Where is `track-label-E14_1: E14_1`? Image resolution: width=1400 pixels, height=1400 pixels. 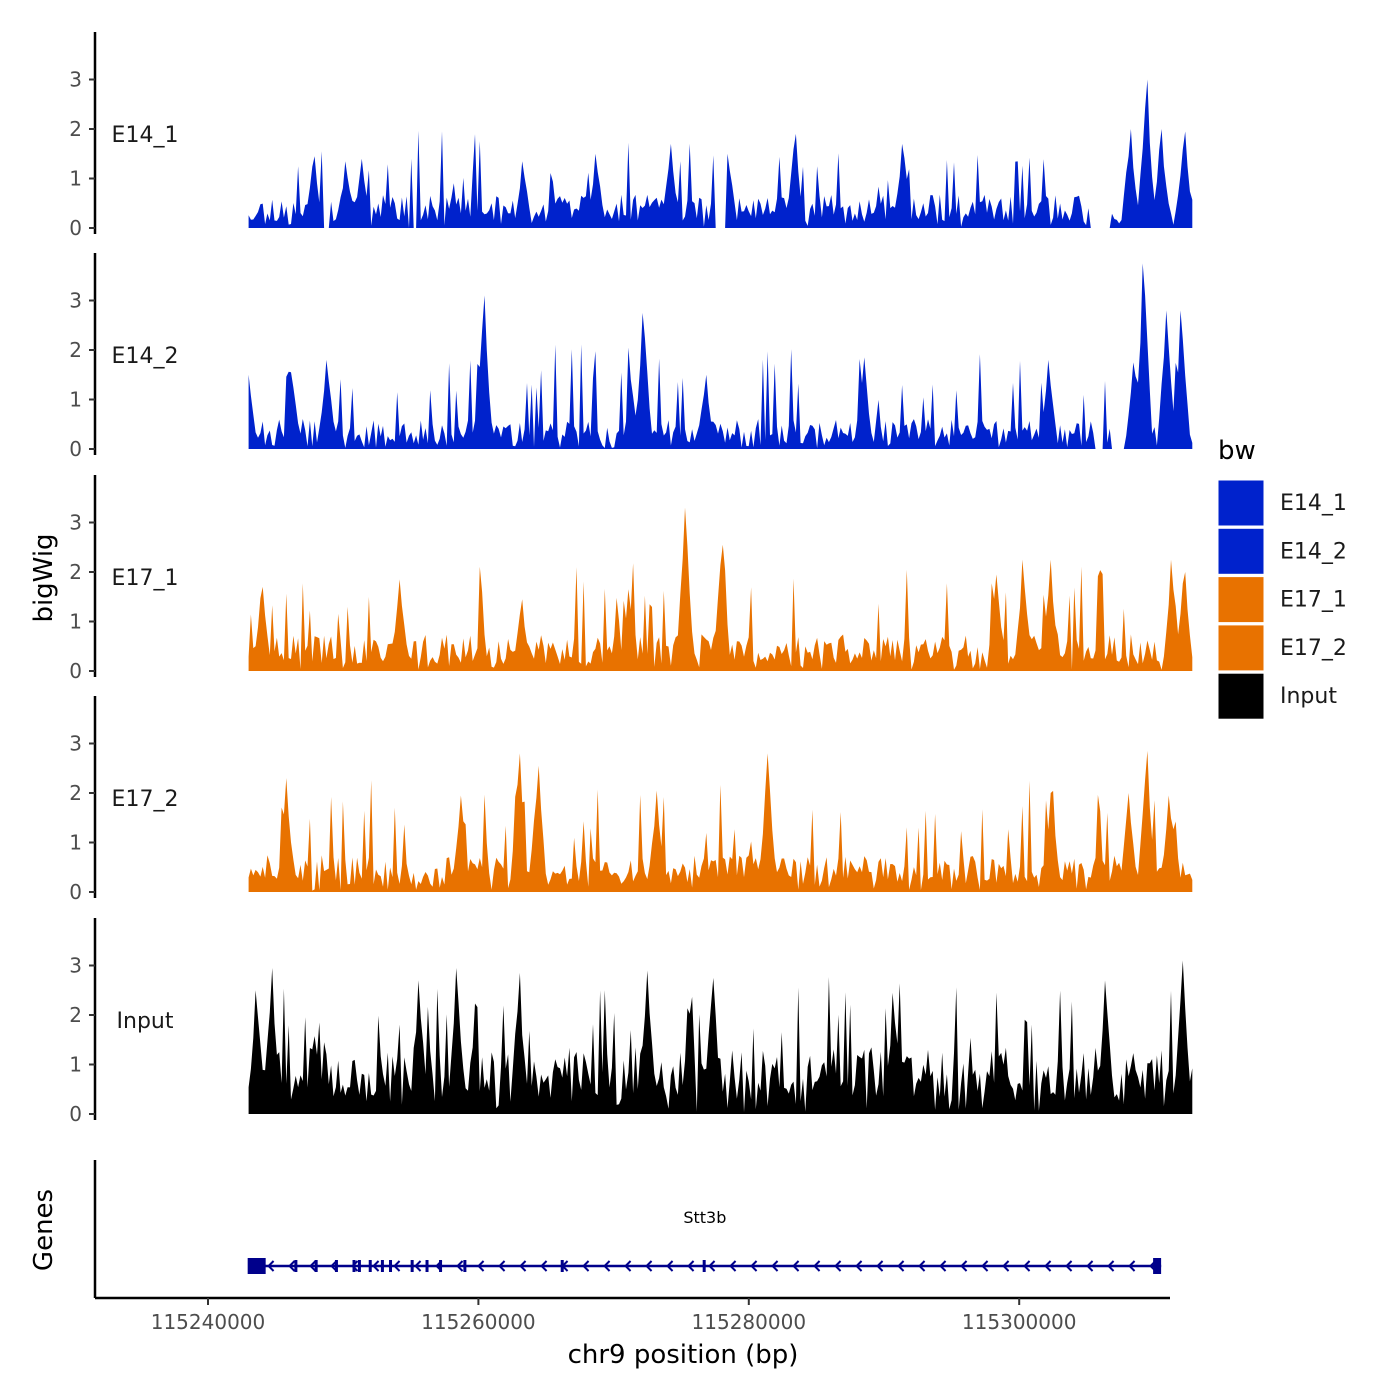
track-label-E14_1: E14_1 is located at coordinates (145, 135).